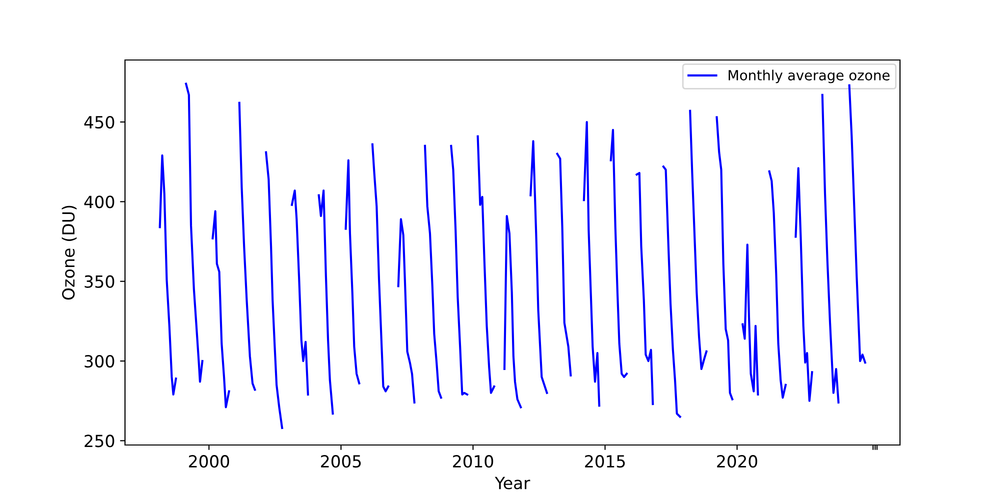  What do you see at coordinates (99, 122) in the screenshot?
I see `y-tick-label: 450` at bounding box center [99, 122].